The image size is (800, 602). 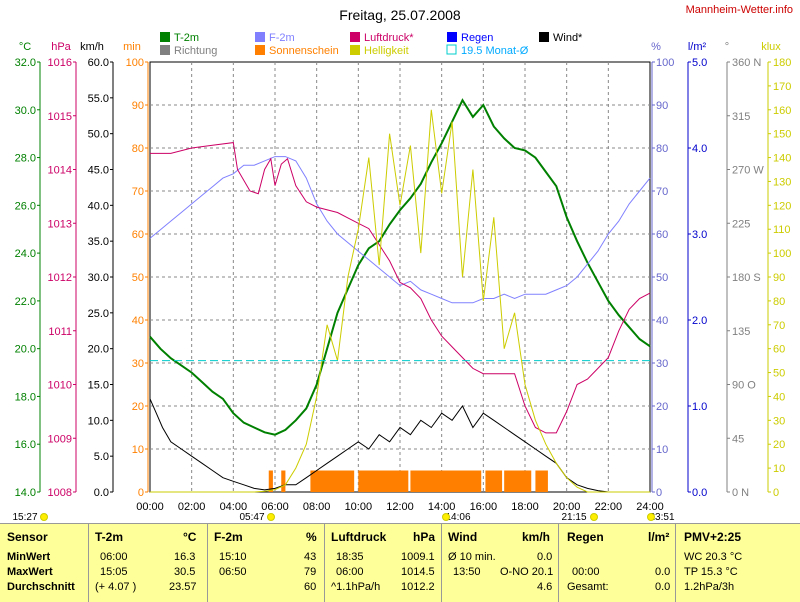 I want to click on luftdruck-trend: ^1.1hPa/h, so click(x=356, y=587).